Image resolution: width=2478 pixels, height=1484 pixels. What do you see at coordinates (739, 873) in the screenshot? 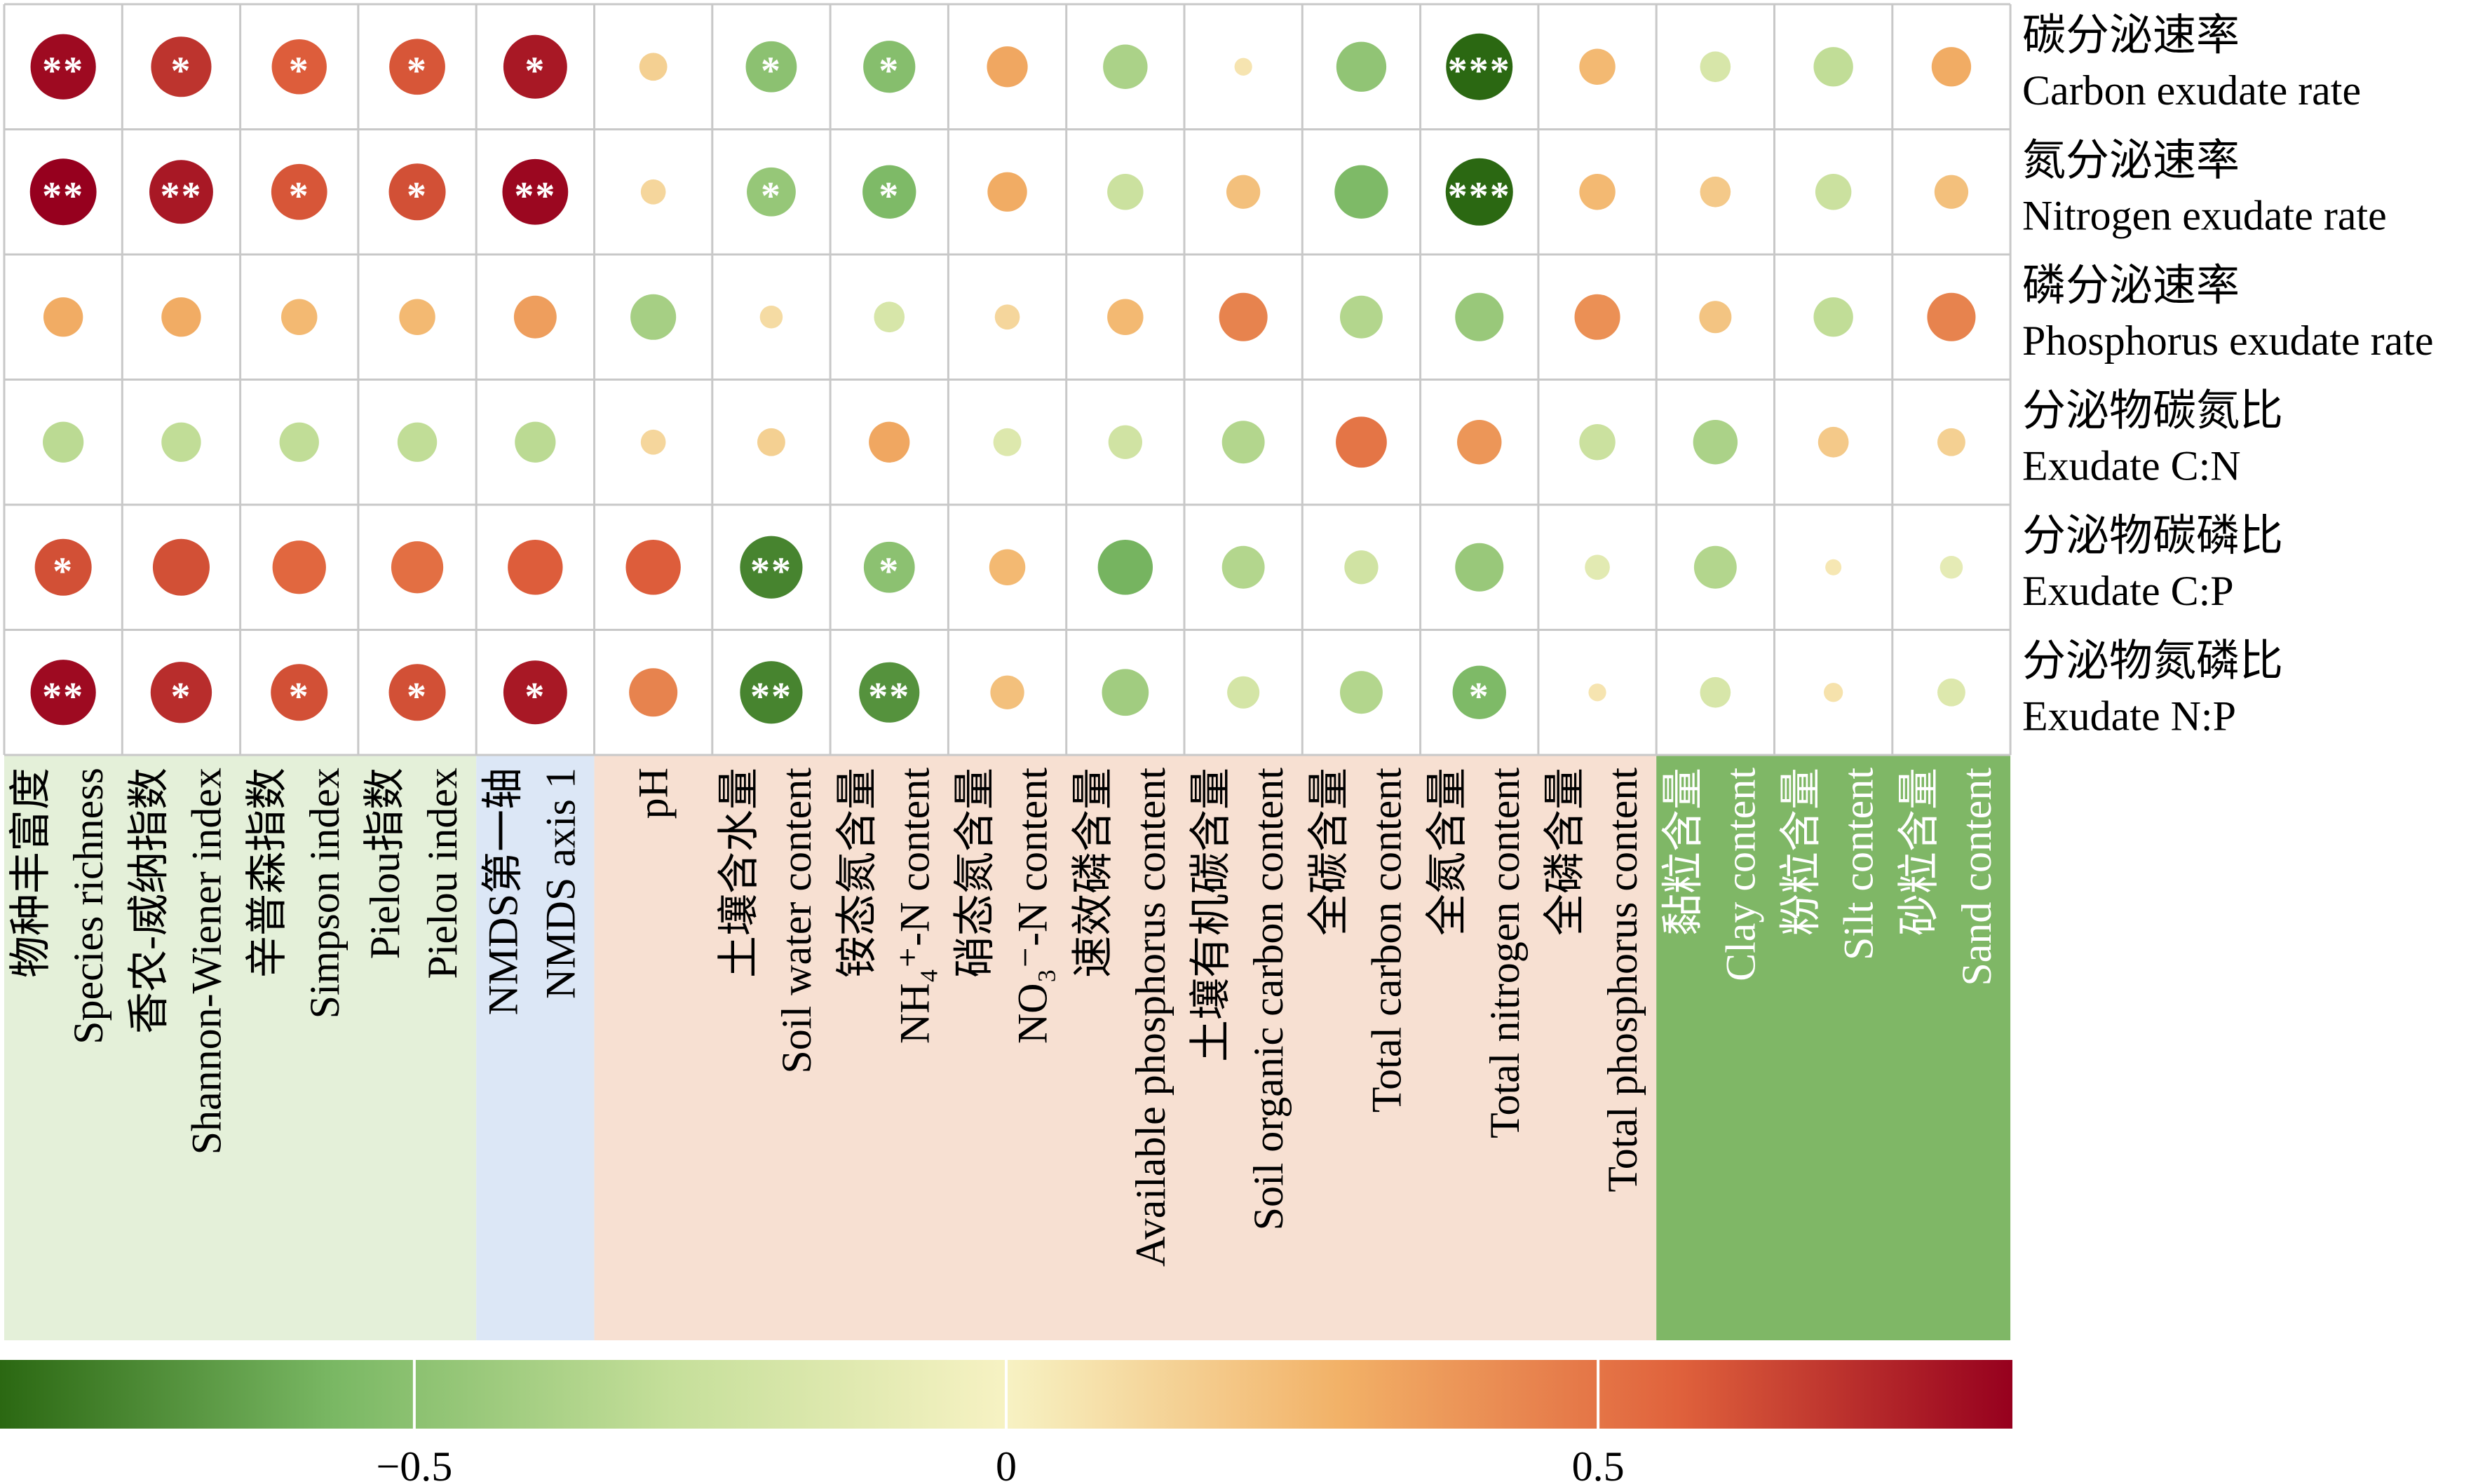
I see `column-label-zh: 土壤含水量` at bounding box center [739, 873].